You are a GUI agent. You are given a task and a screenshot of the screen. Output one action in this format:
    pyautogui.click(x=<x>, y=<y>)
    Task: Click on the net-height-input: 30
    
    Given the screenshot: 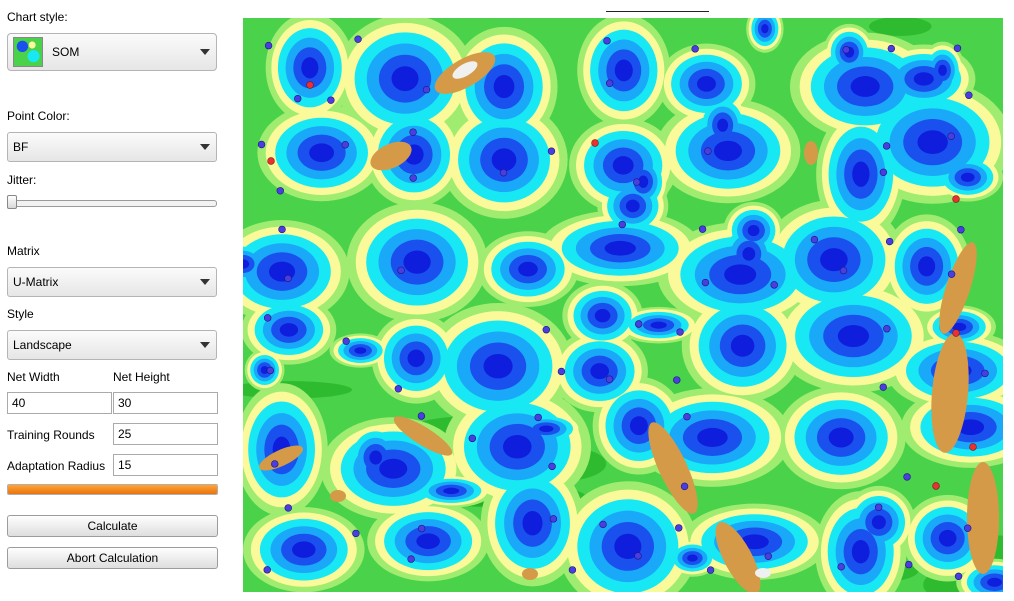 What is the action you would take?
    pyautogui.click(x=165, y=403)
    